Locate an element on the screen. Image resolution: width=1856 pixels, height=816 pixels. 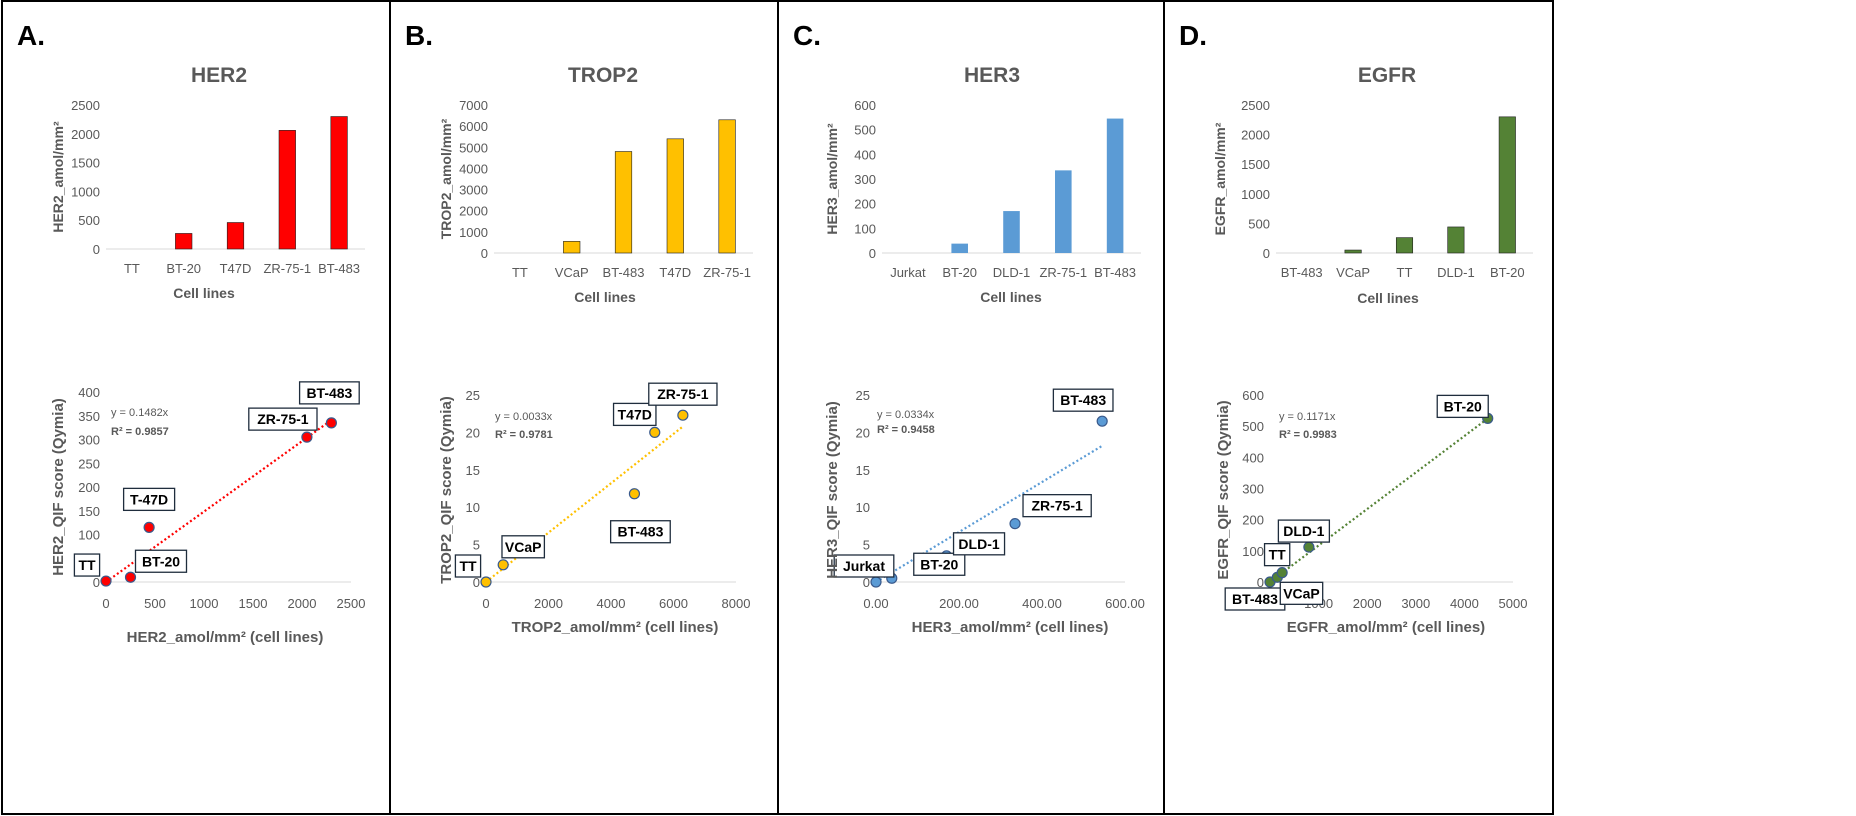
bar-x-tick-label: BT-20 is located at coordinates (183, 268).